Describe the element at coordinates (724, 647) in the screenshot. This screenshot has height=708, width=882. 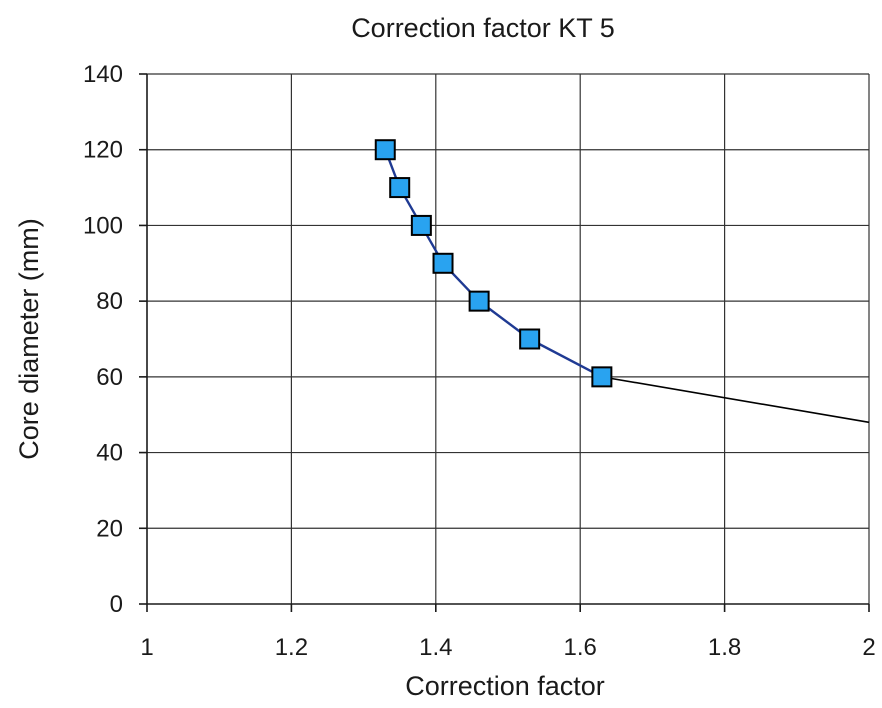
I see `x-tick-label: 1.8` at that location.